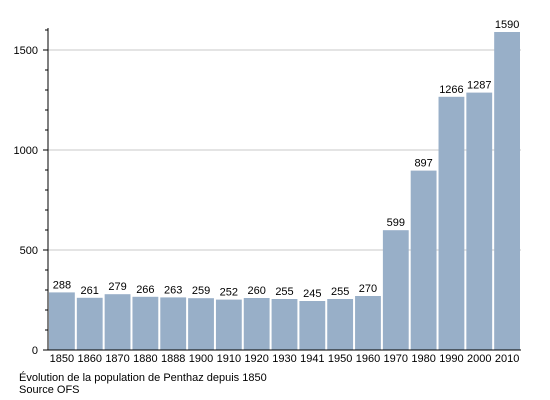 The height and width of the screenshot is (400, 550). What do you see at coordinates (89, 359) in the screenshot?
I see `x-tick-label-1860: 1860` at bounding box center [89, 359].